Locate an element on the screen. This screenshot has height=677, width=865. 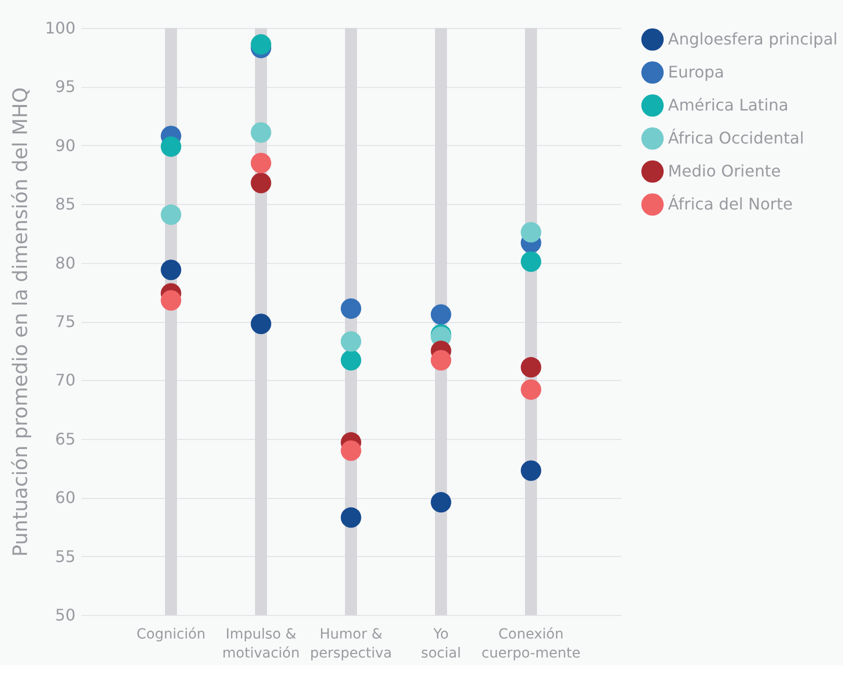
legend-label: África del Norte is located at coordinates (730, 204).